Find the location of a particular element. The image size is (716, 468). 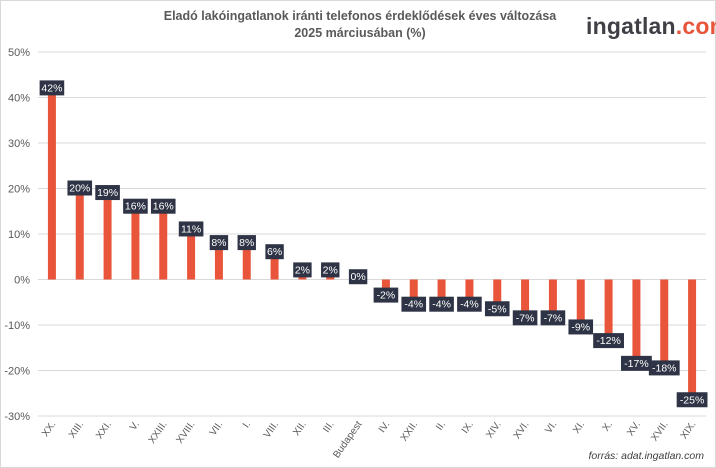

x-tick-label: I. is located at coordinates (247, 424).